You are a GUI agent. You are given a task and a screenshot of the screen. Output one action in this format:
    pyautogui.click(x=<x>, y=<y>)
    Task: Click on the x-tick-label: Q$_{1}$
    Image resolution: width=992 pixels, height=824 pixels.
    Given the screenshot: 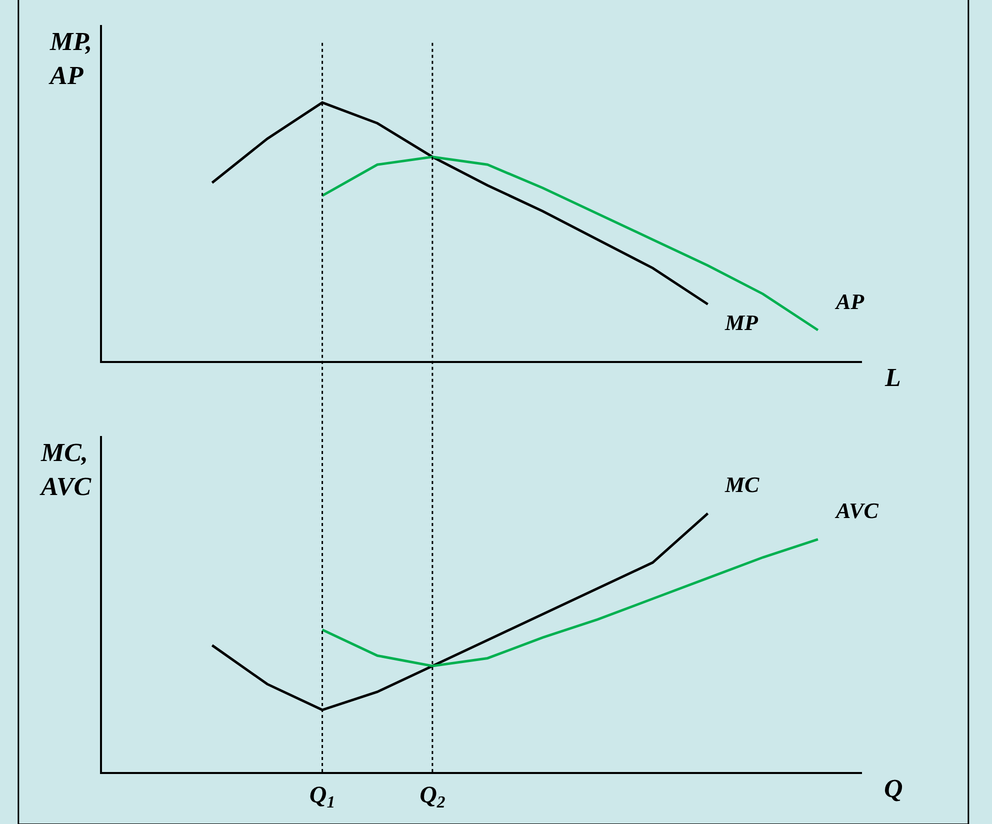 What is the action you would take?
    pyautogui.click(x=322, y=797)
    